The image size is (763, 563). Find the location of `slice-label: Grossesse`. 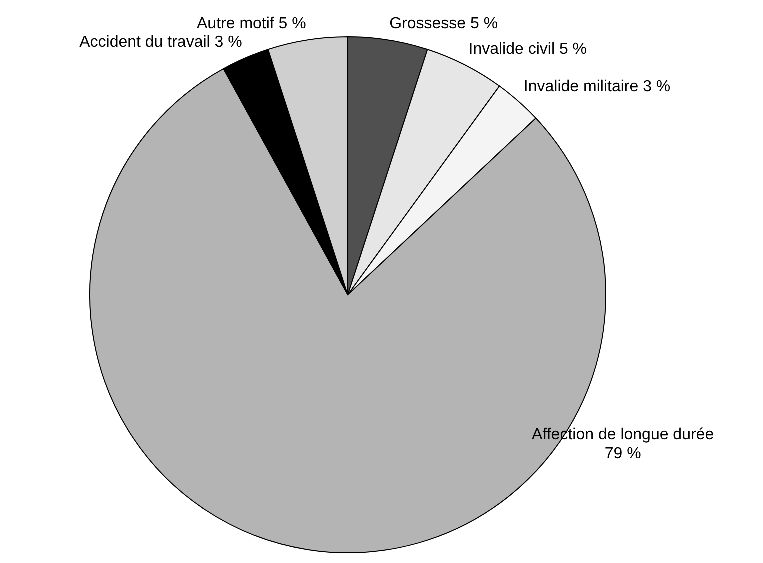

slice-label: Grossesse is located at coordinates (428, 23).